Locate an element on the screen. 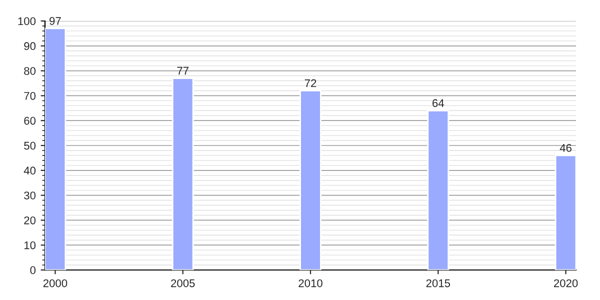 The width and height of the screenshot is (600, 300). data-label: 64 is located at coordinates (438, 103).